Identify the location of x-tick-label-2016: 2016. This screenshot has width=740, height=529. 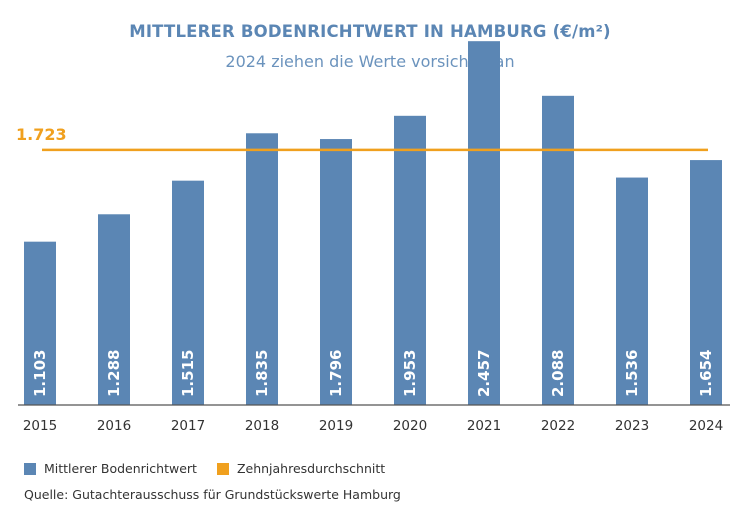
(114, 426).